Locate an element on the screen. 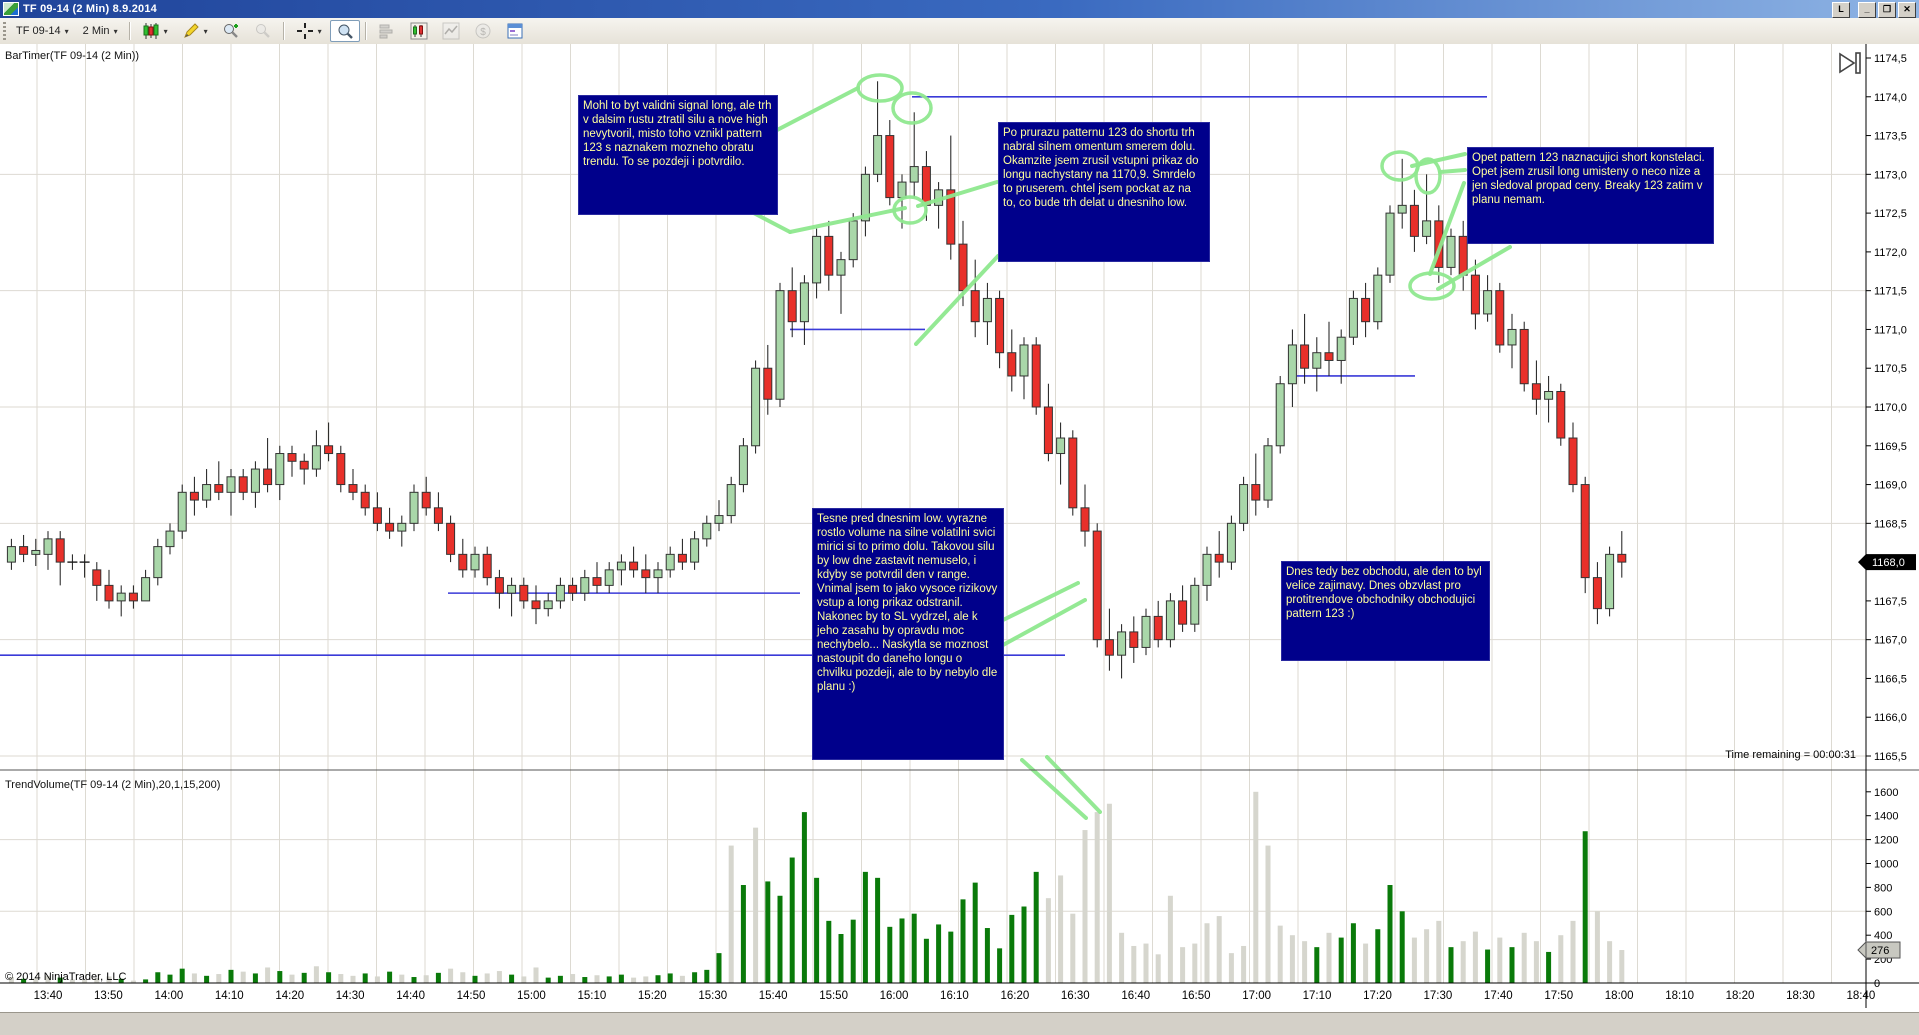  minimize-button: _ is located at coordinates (1867, 10).